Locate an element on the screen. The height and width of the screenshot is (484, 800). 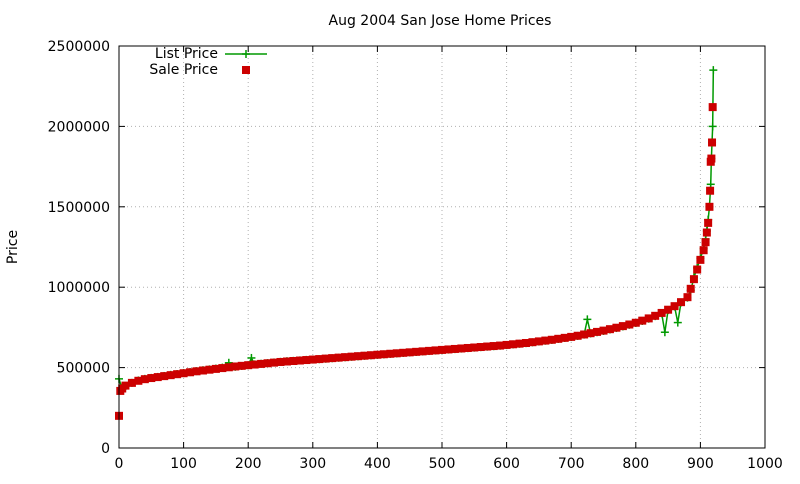
y-tick-label: 2000000 is located at coordinates (79, 127).